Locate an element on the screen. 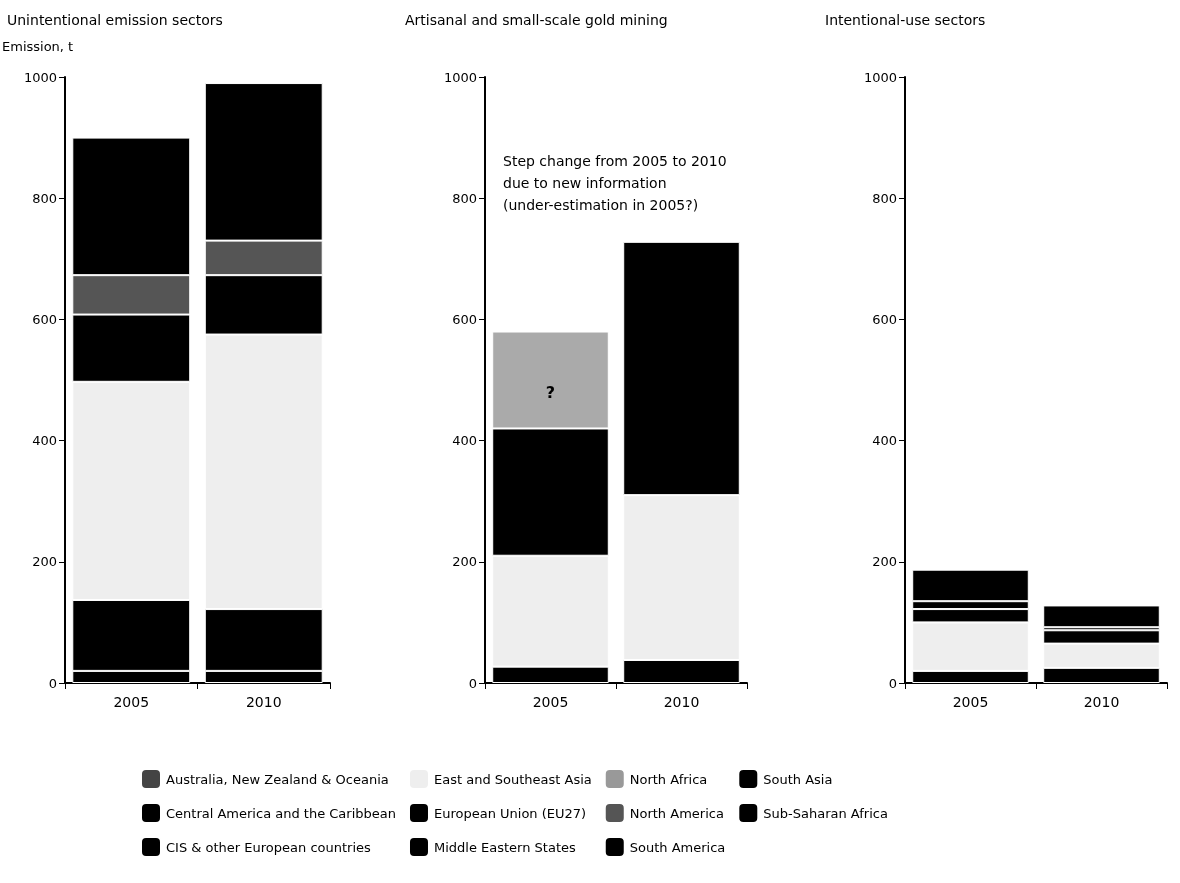  annotation: Step change from 2005 to 2010 due to new information (under-estimation in 2005?) is located at coordinates (617, 183).